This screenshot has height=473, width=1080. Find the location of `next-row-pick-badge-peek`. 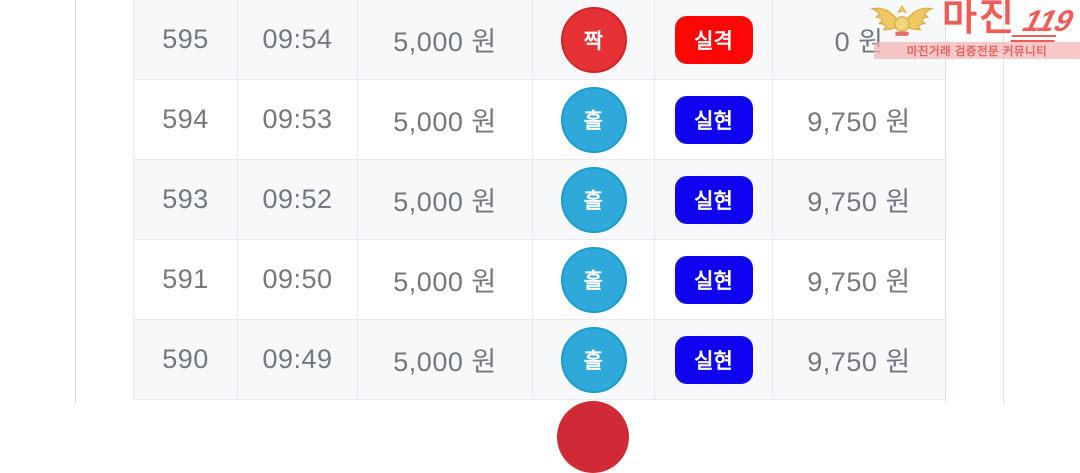

next-row-pick-badge-peek is located at coordinates (593, 437).